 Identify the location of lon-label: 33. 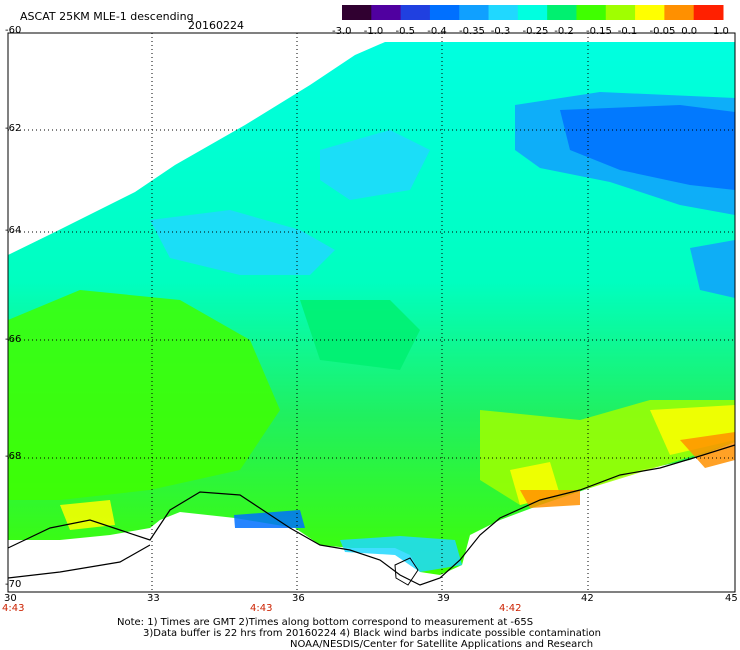
(153, 598).